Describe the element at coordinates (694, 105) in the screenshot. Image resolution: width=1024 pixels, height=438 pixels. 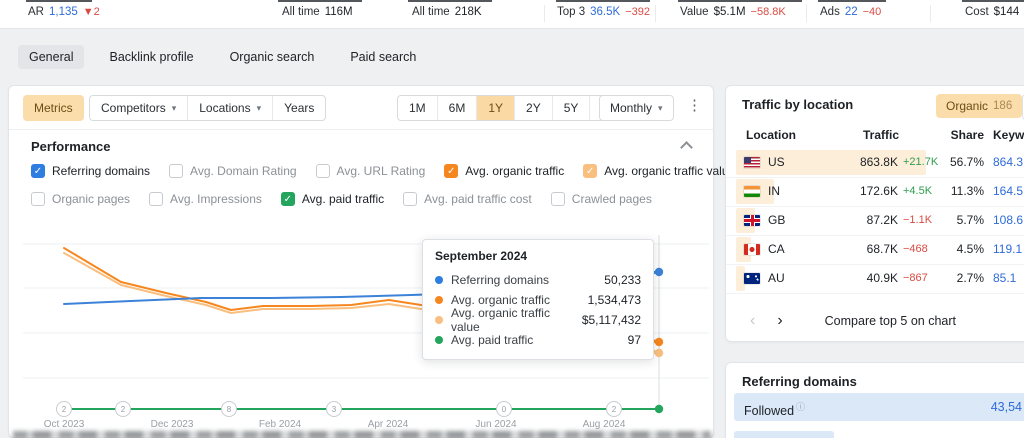
I see `more-options-icon: ⋮` at that location.